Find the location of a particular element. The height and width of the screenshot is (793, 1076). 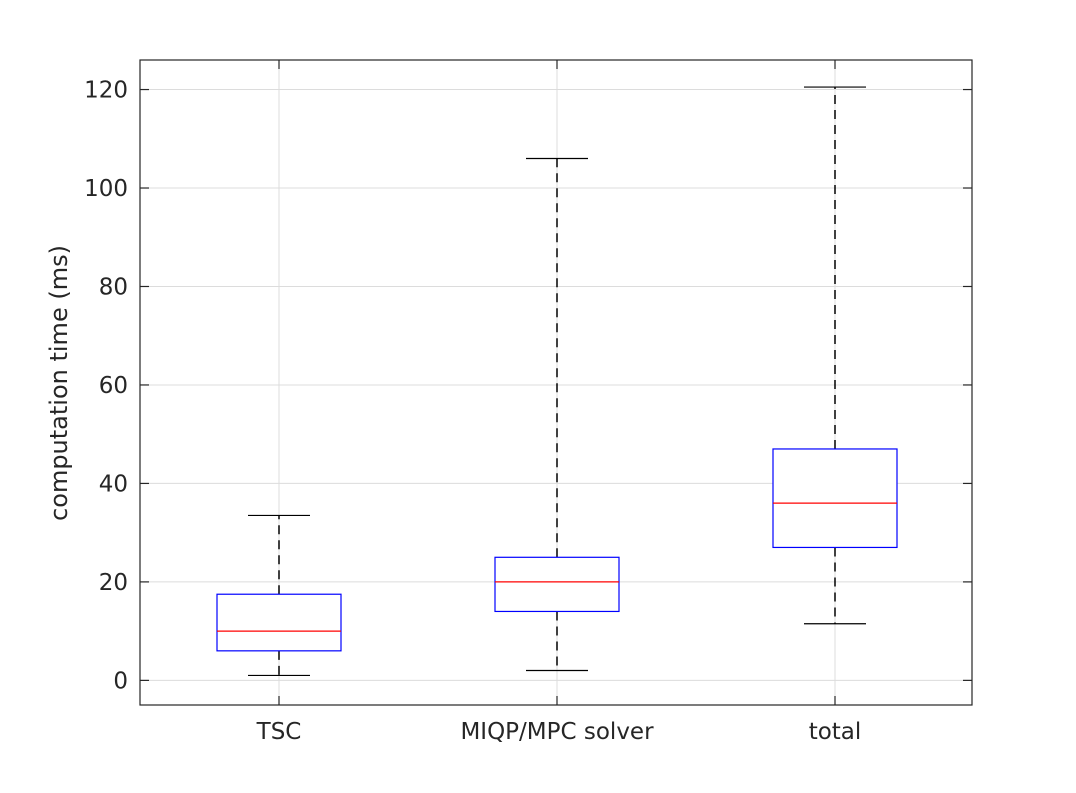

y-tick-label: 120 is located at coordinates (106, 91).